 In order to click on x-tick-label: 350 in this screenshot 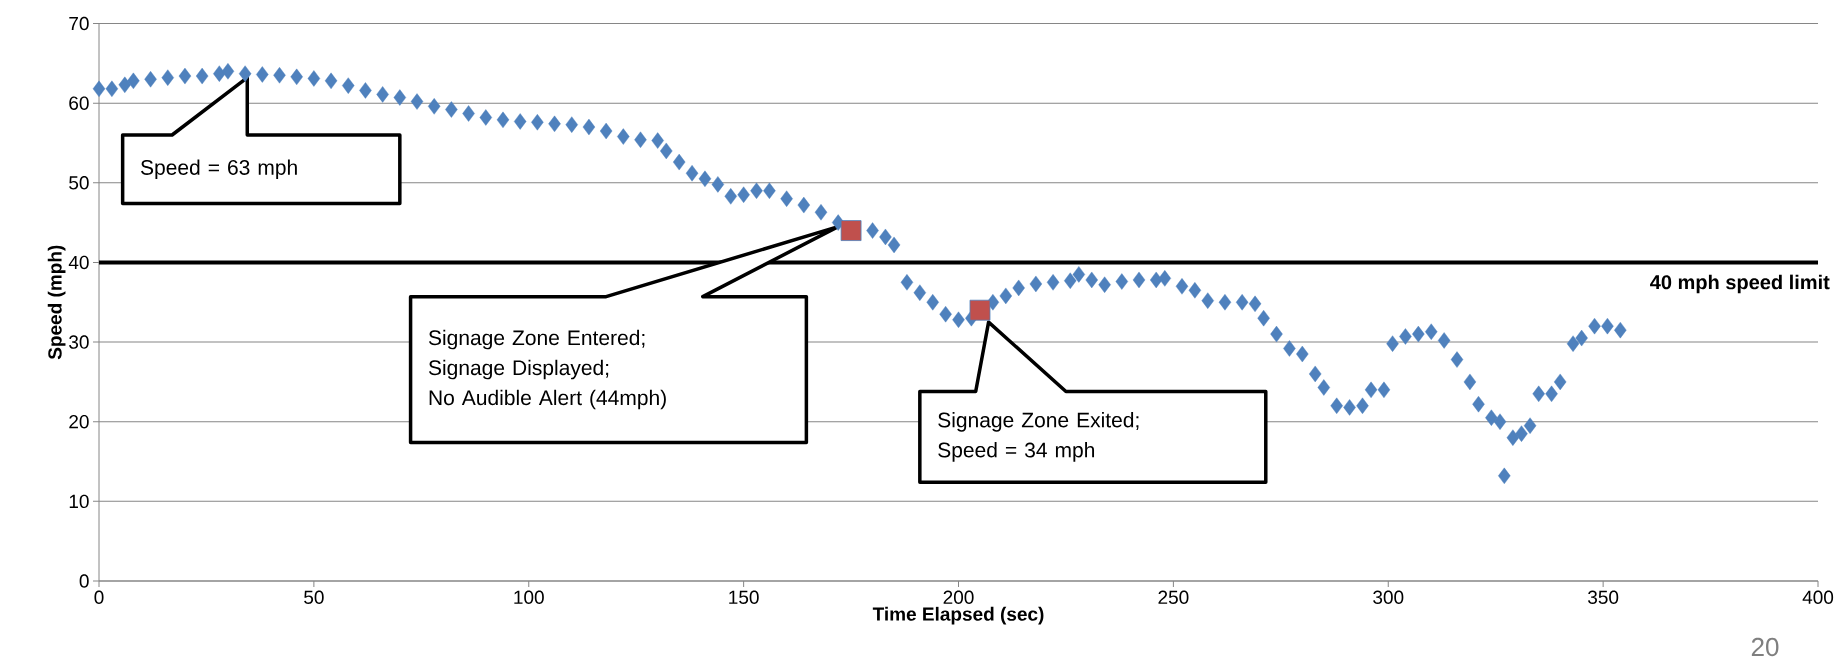, I will do `click(1603, 597)`.